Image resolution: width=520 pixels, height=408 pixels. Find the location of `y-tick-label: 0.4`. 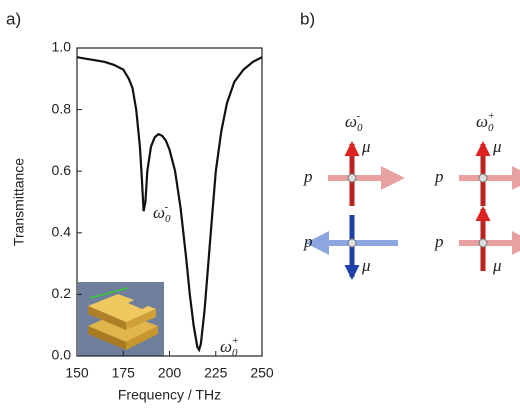

y-tick-label: 0.4 is located at coordinates (62, 232).